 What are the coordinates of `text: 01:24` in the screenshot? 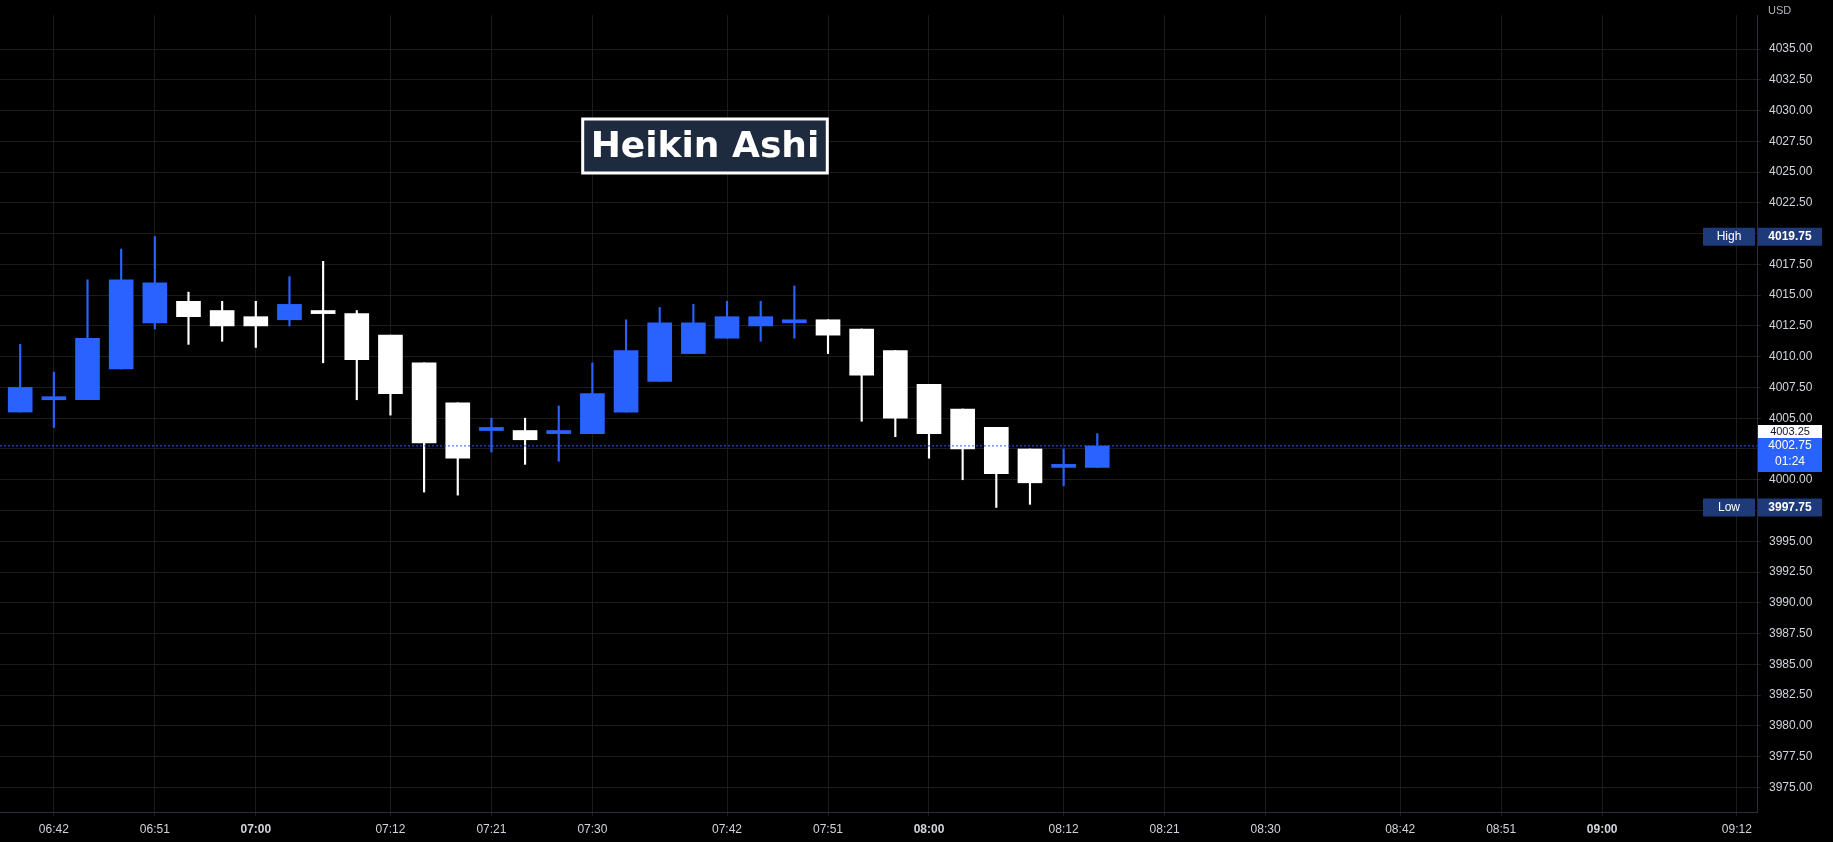 It's located at (1790, 461).